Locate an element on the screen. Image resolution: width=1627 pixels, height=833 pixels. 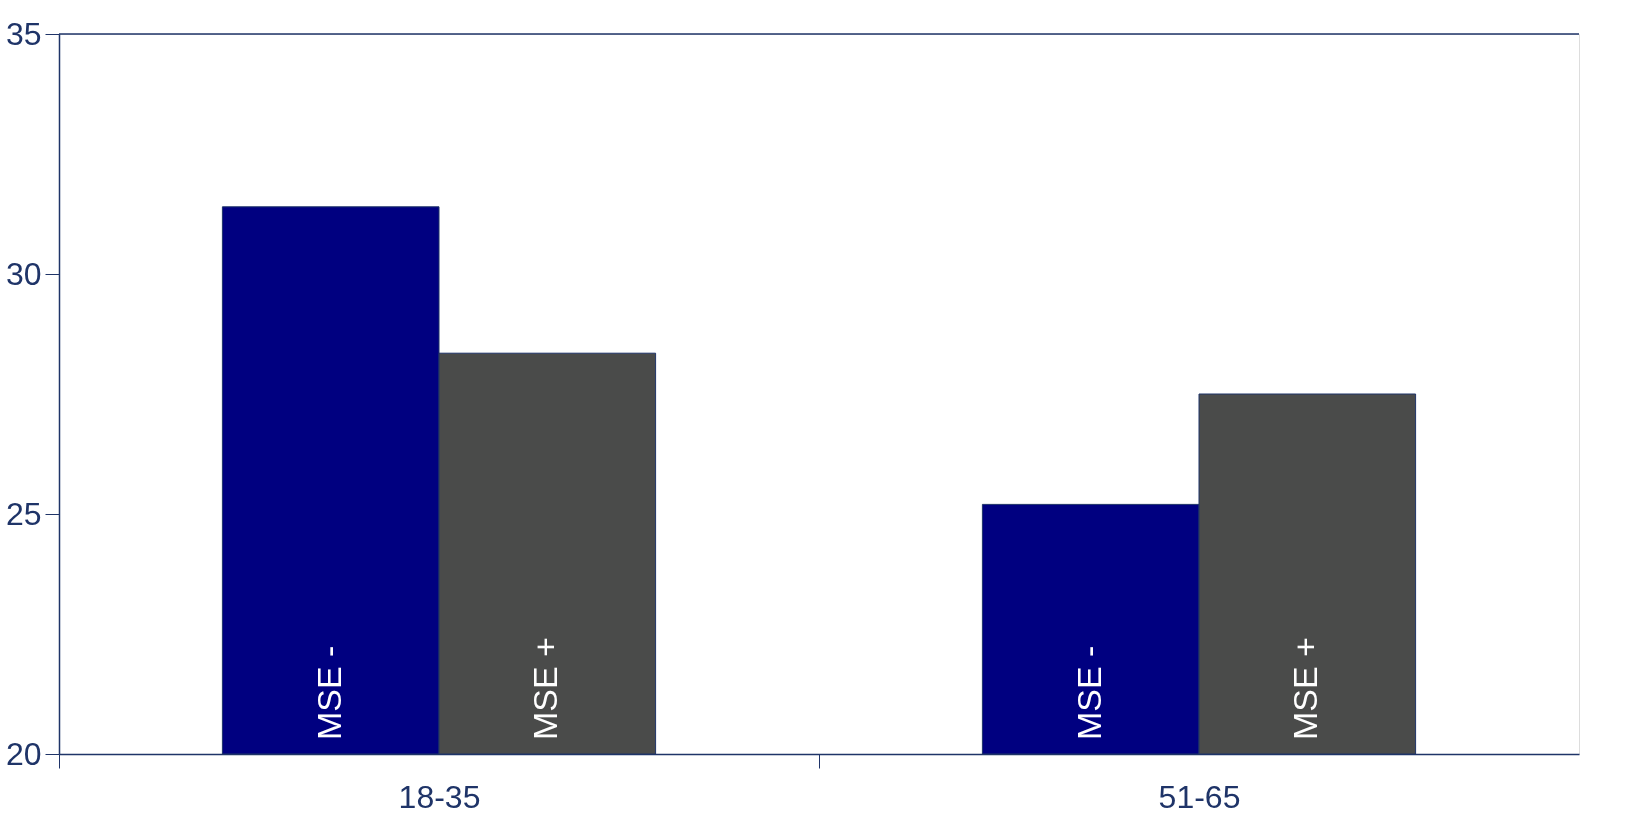
x-tick-label: 18-35 is located at coordinates (439, 796).